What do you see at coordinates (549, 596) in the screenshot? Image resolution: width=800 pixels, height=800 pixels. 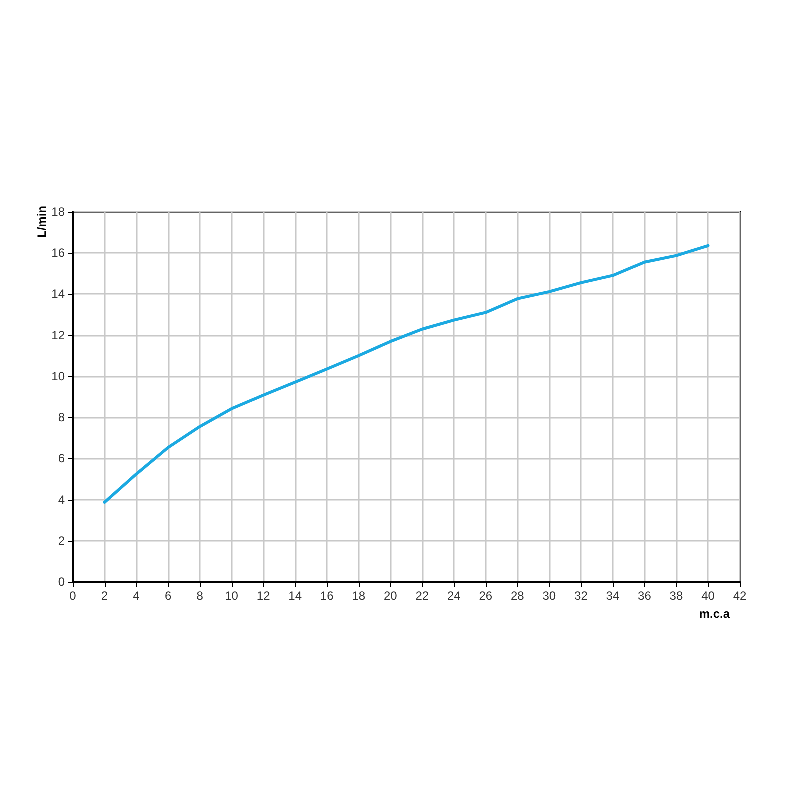 I see `x-tick-label: 30` at bounding box center [549, 596].